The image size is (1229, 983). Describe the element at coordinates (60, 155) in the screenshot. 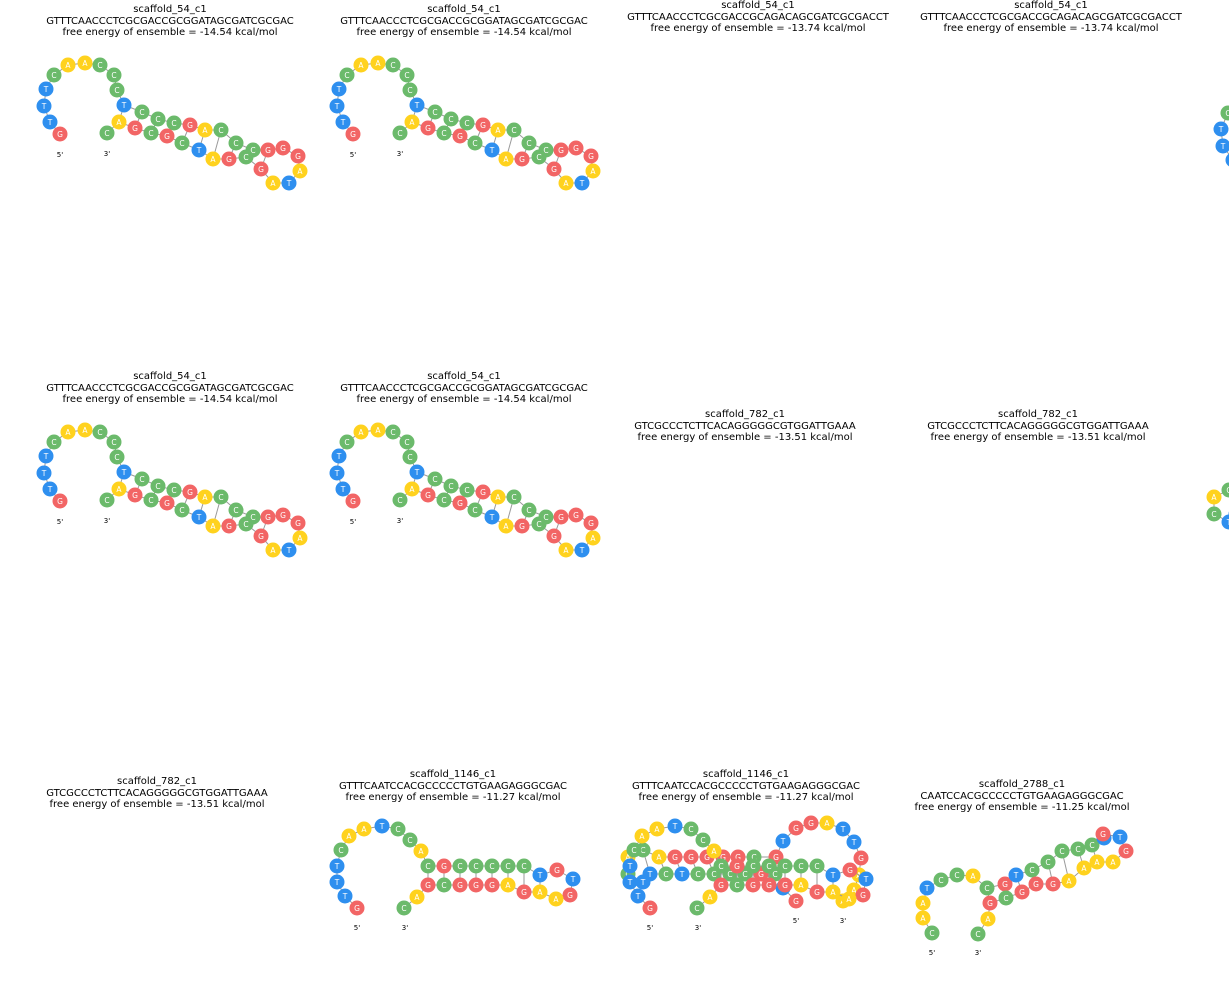

I see `five-prime-label: 5'` at that location.